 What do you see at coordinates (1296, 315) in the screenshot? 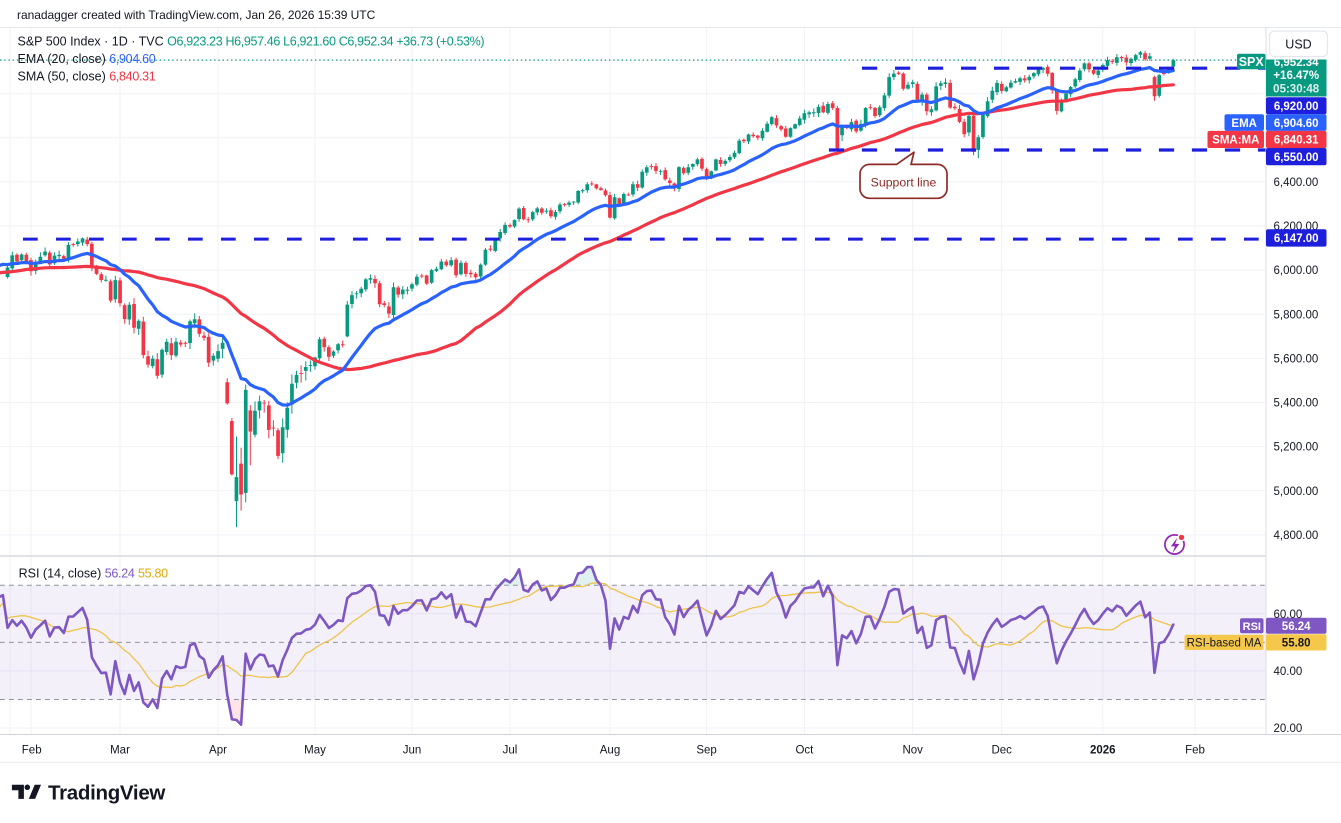
I see `svg-text: 5,800.00` at bounding box center [1296, 315].